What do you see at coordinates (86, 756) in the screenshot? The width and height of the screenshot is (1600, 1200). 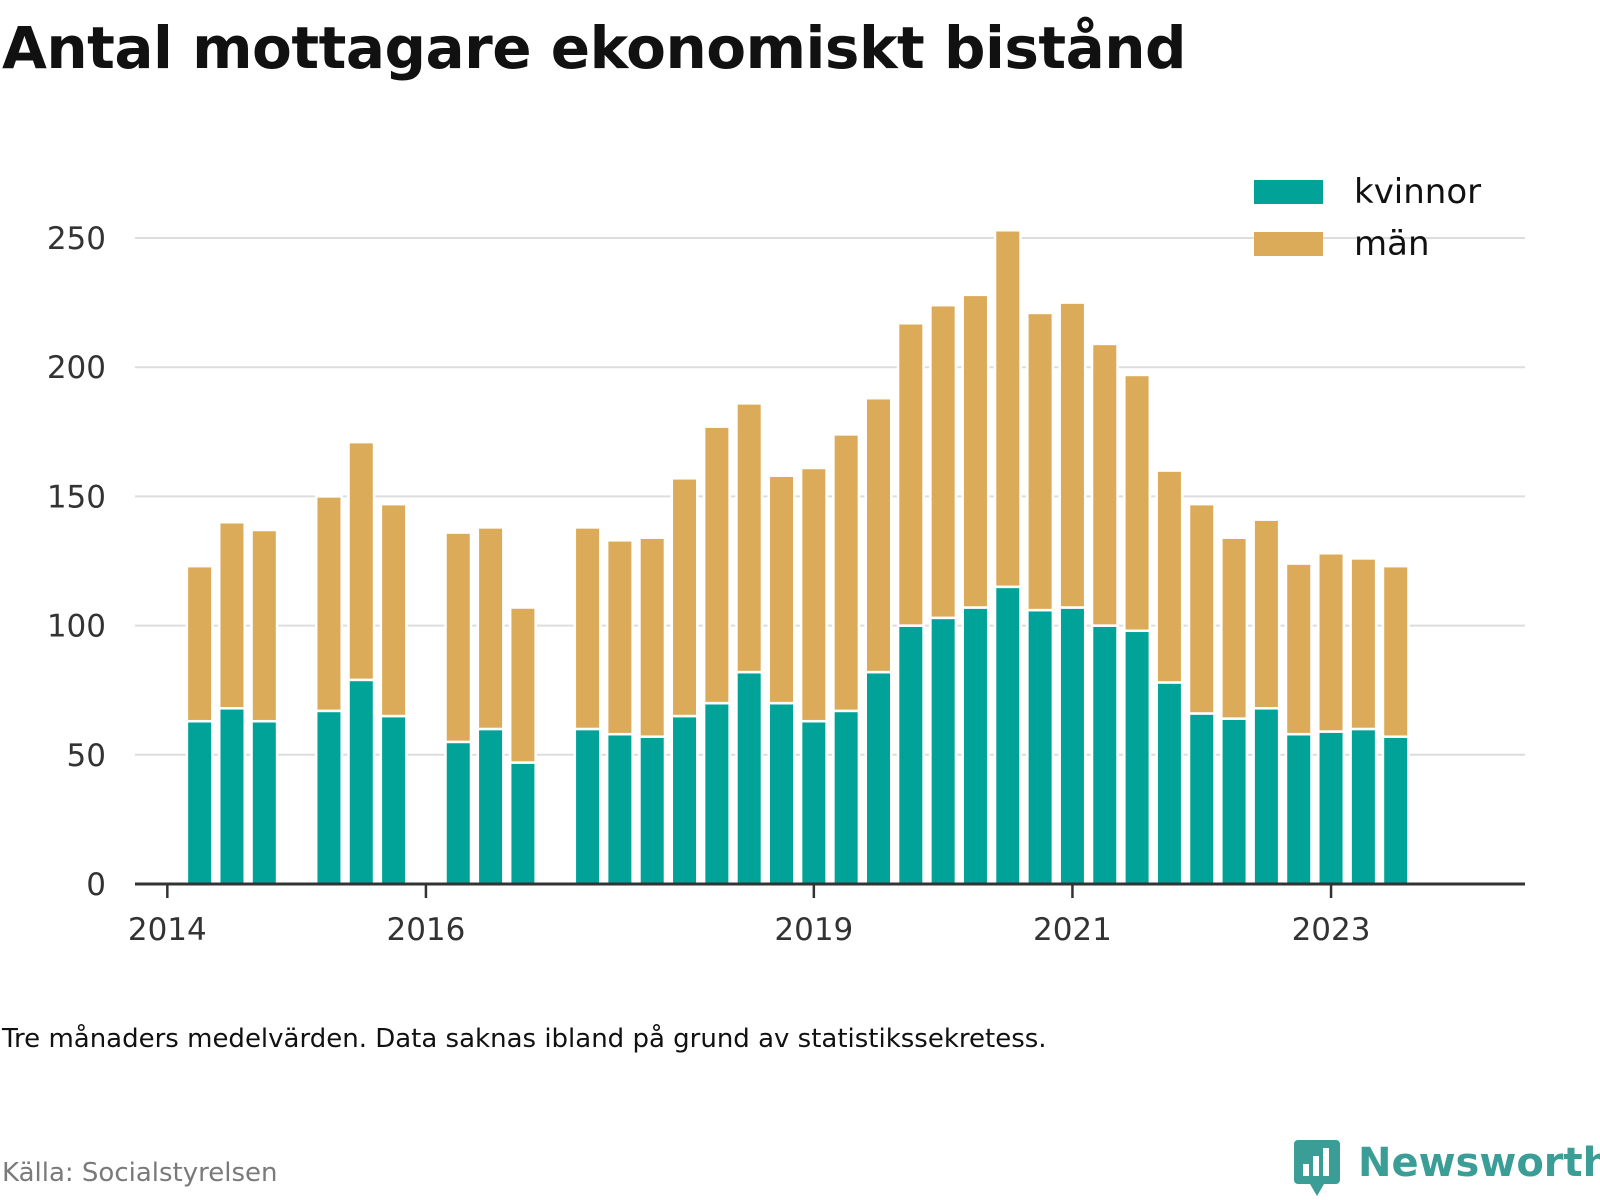 I see `y-tick-label: 50` at bounding box center [86, 756].